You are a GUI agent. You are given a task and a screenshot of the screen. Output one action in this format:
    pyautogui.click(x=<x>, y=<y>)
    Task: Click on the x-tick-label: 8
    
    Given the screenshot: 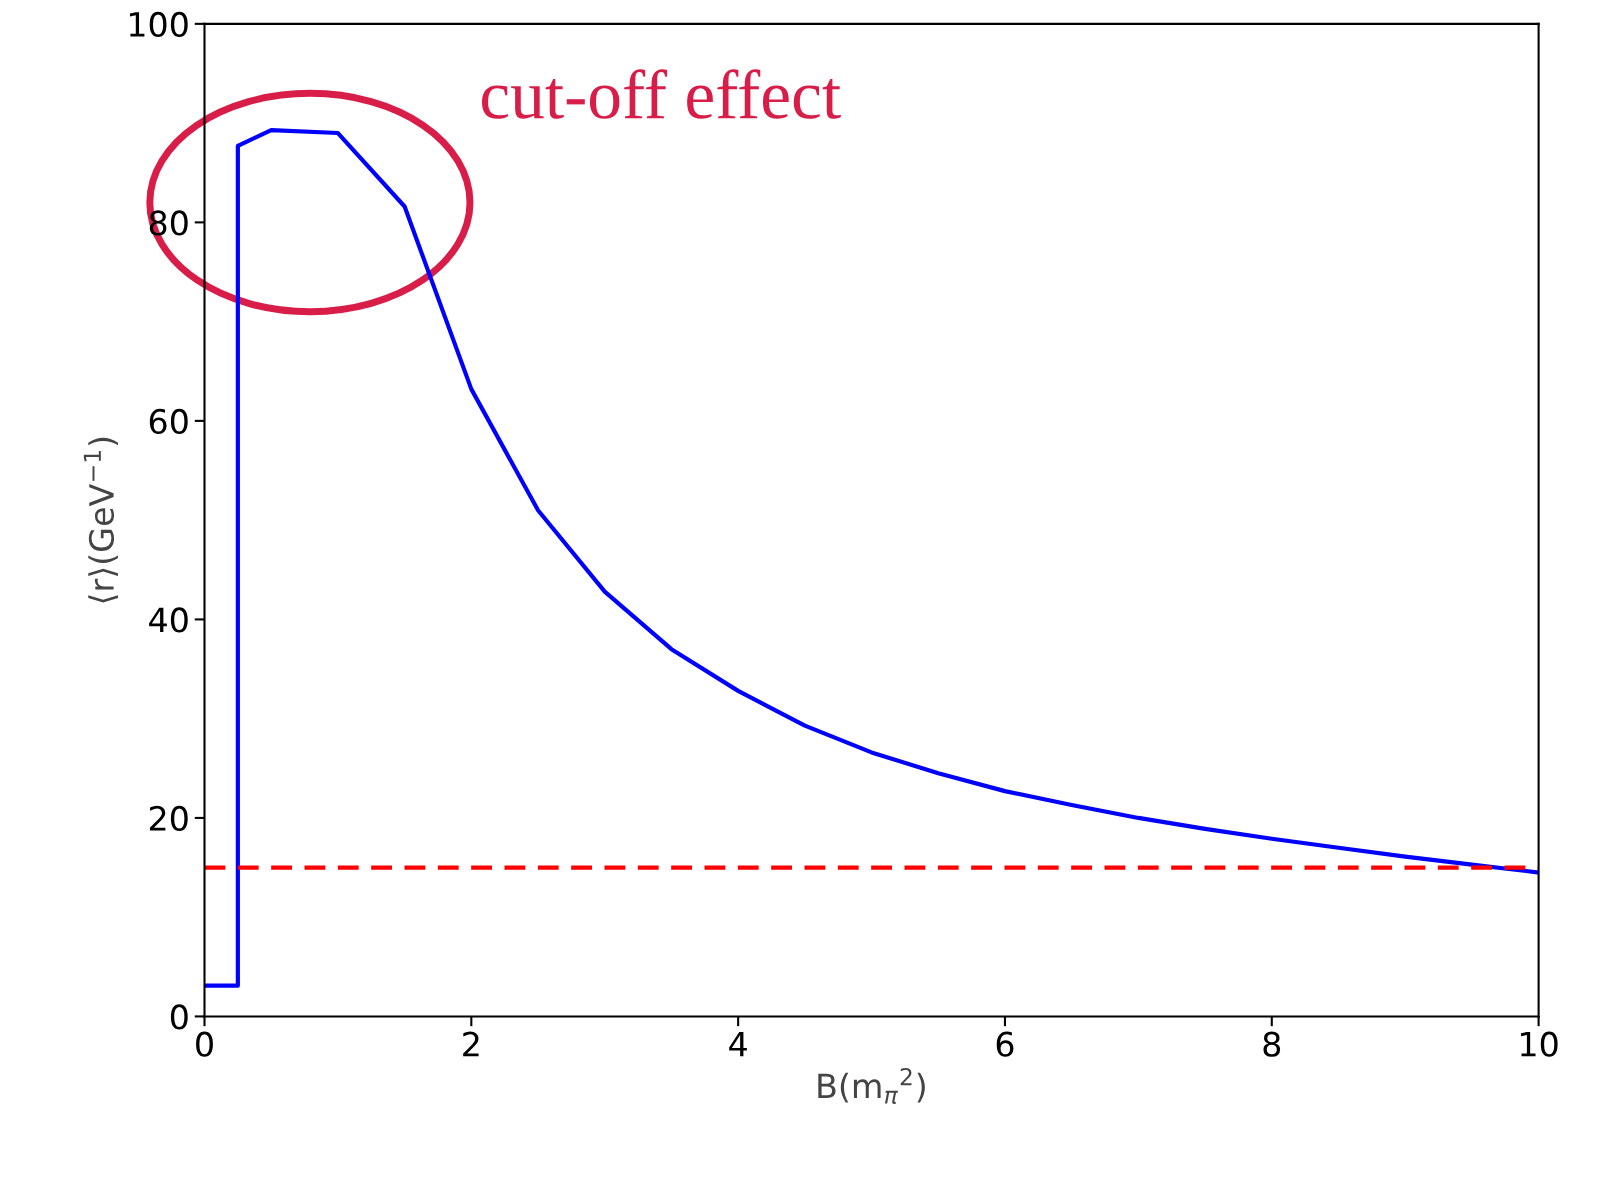 What is the action you would take?
    pyautogui.click(x=1272, y=1044)
    